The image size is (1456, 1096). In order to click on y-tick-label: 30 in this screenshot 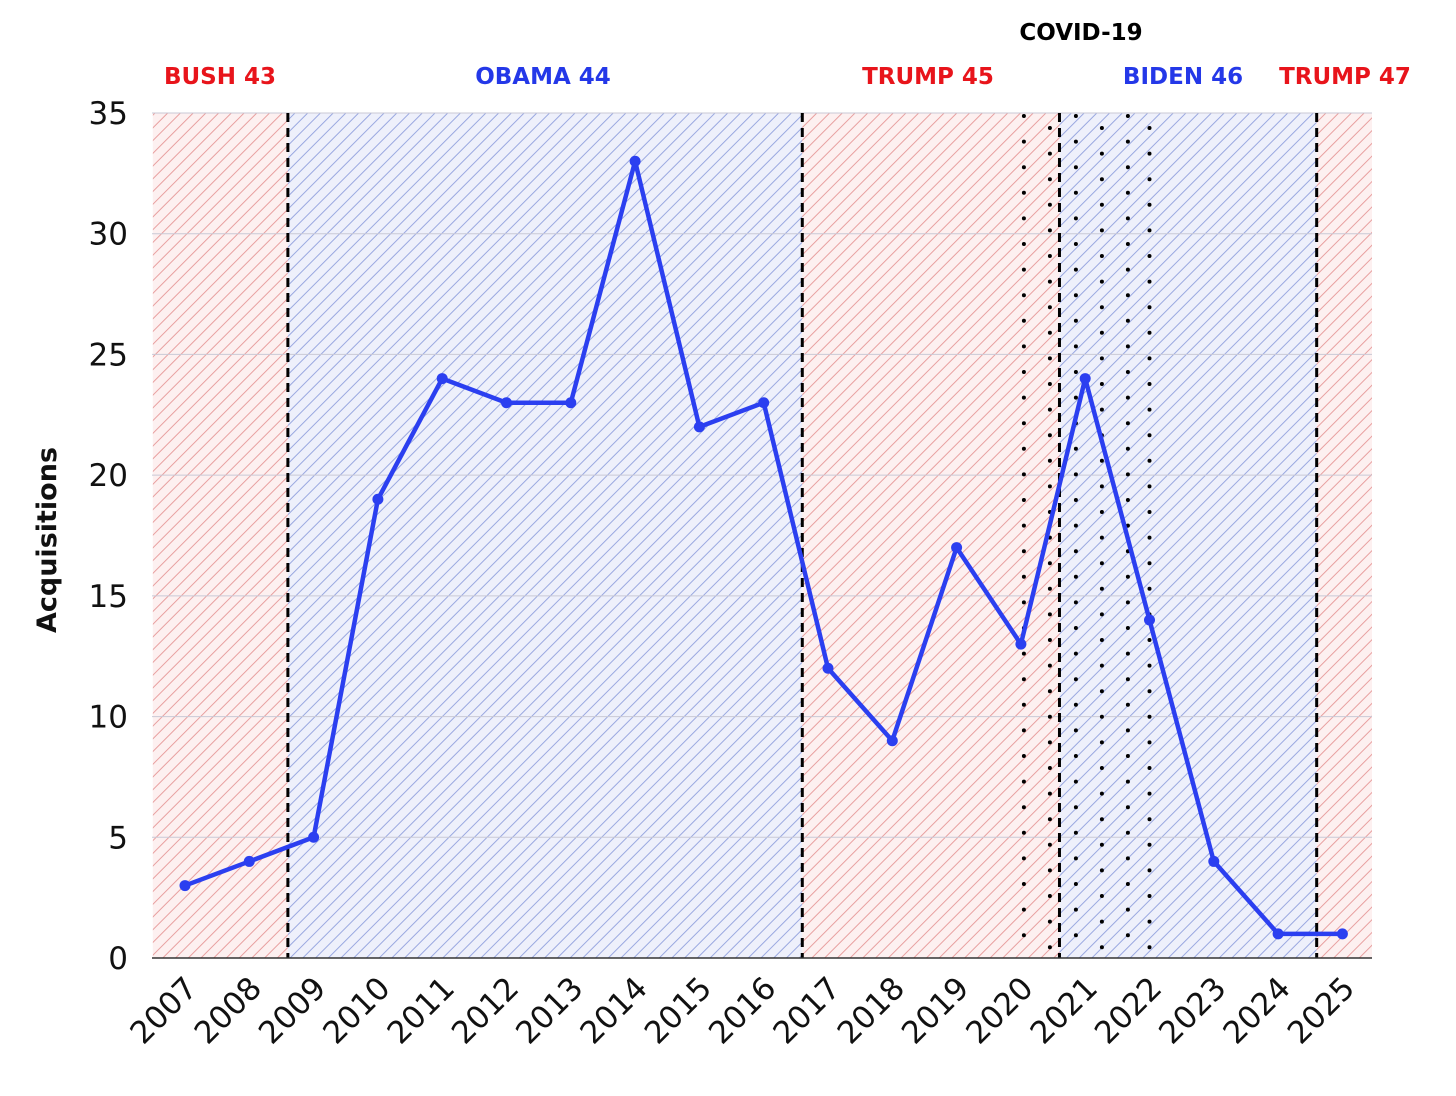, I will do `click(108, 235)`.